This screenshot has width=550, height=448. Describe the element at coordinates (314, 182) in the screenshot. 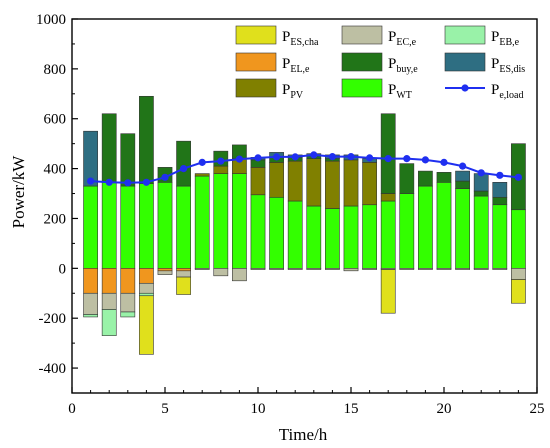

I see `bar-PPV-h13` at that location.